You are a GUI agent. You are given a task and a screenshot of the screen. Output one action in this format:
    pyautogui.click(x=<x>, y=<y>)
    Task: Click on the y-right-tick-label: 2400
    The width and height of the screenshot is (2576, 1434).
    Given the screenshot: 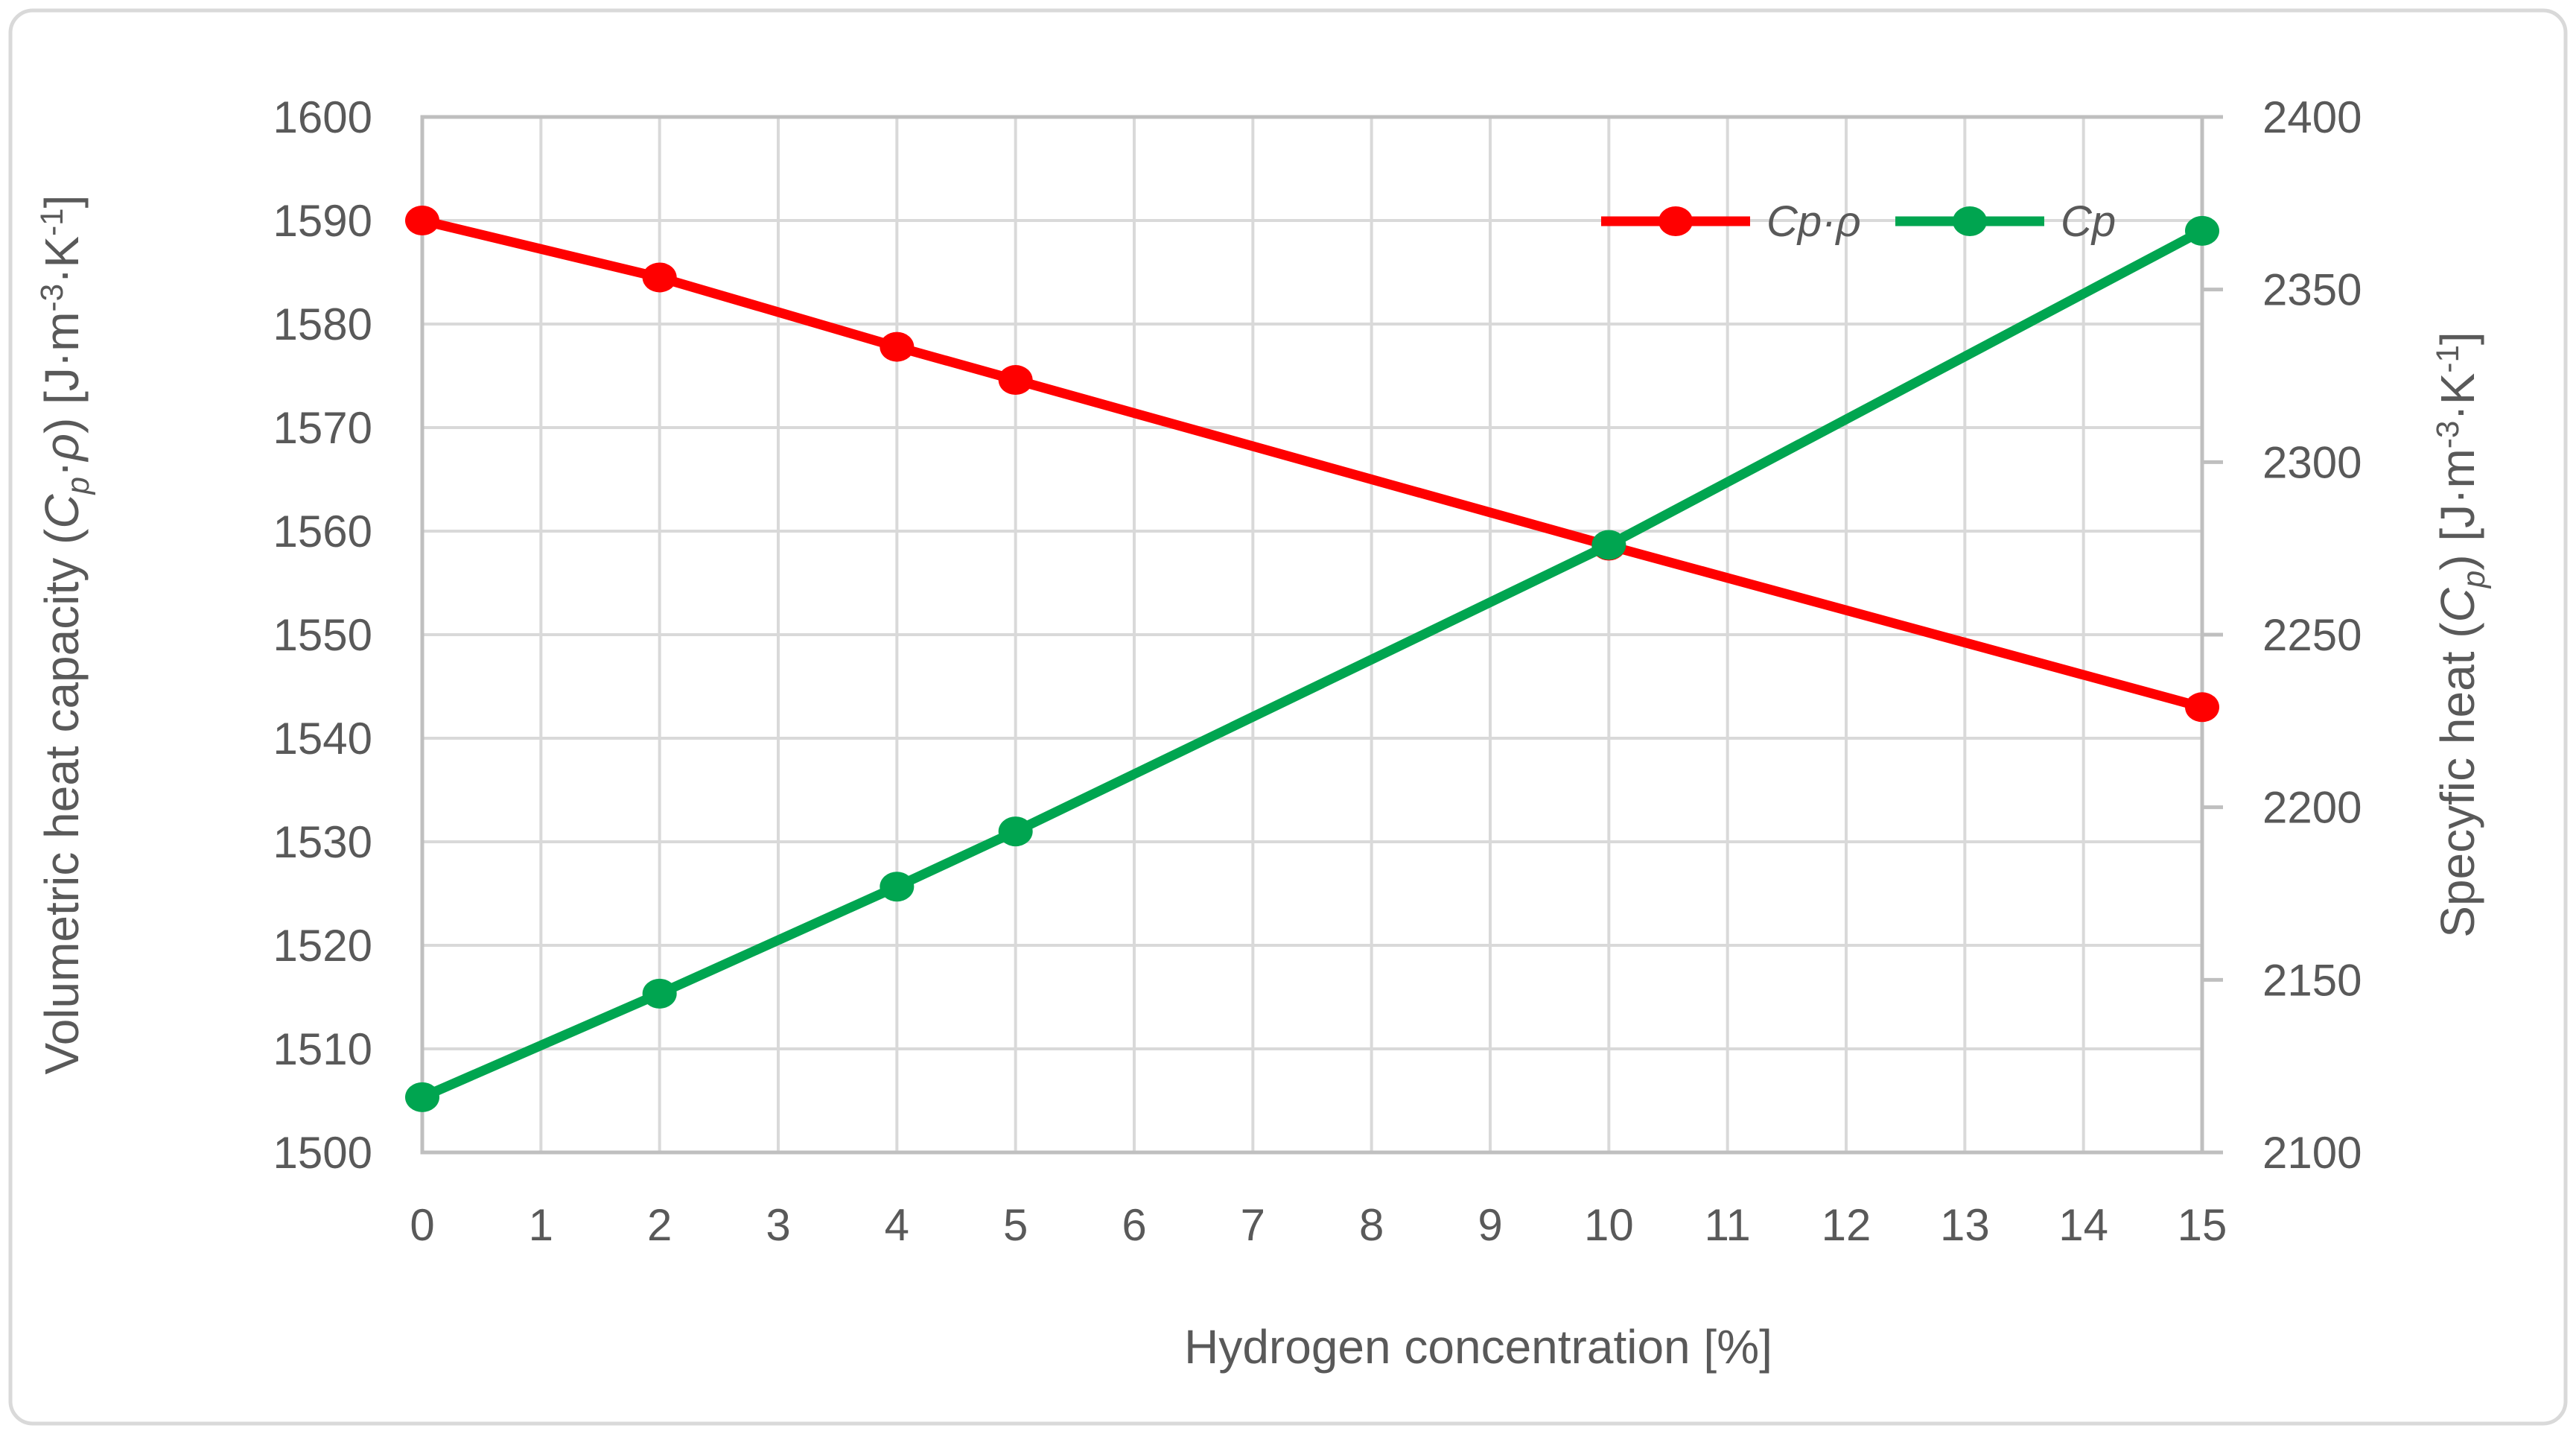 What is the action you would take?
    pyautogui.click(x=2312, y=117)
    